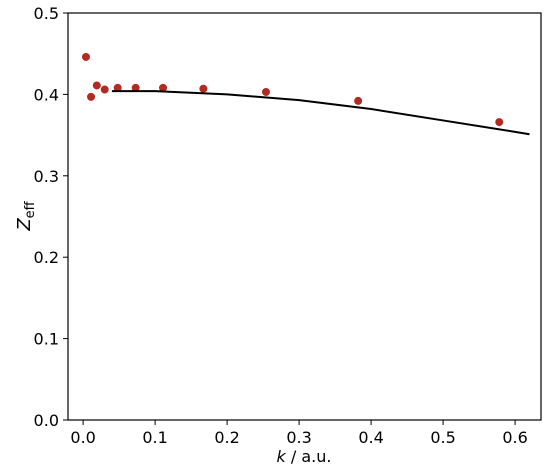  What do you see at coordinates (154, 437) in the screenshot?
I see `x-tick-label: 0.1` at bounding box center [154, 437].